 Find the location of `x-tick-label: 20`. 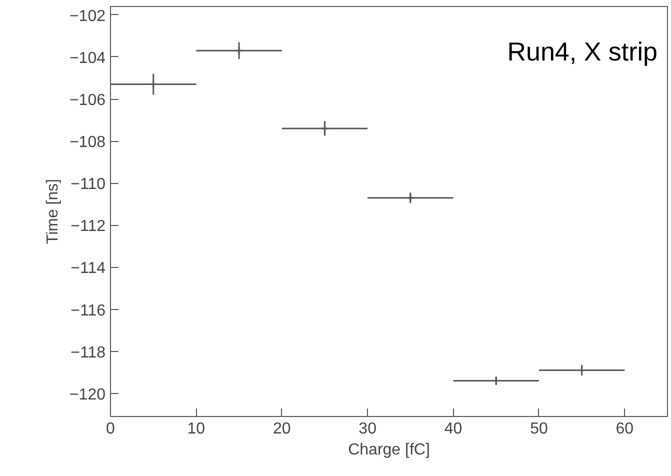

x-tick-label: 20 is located at coordinates (281, 429).